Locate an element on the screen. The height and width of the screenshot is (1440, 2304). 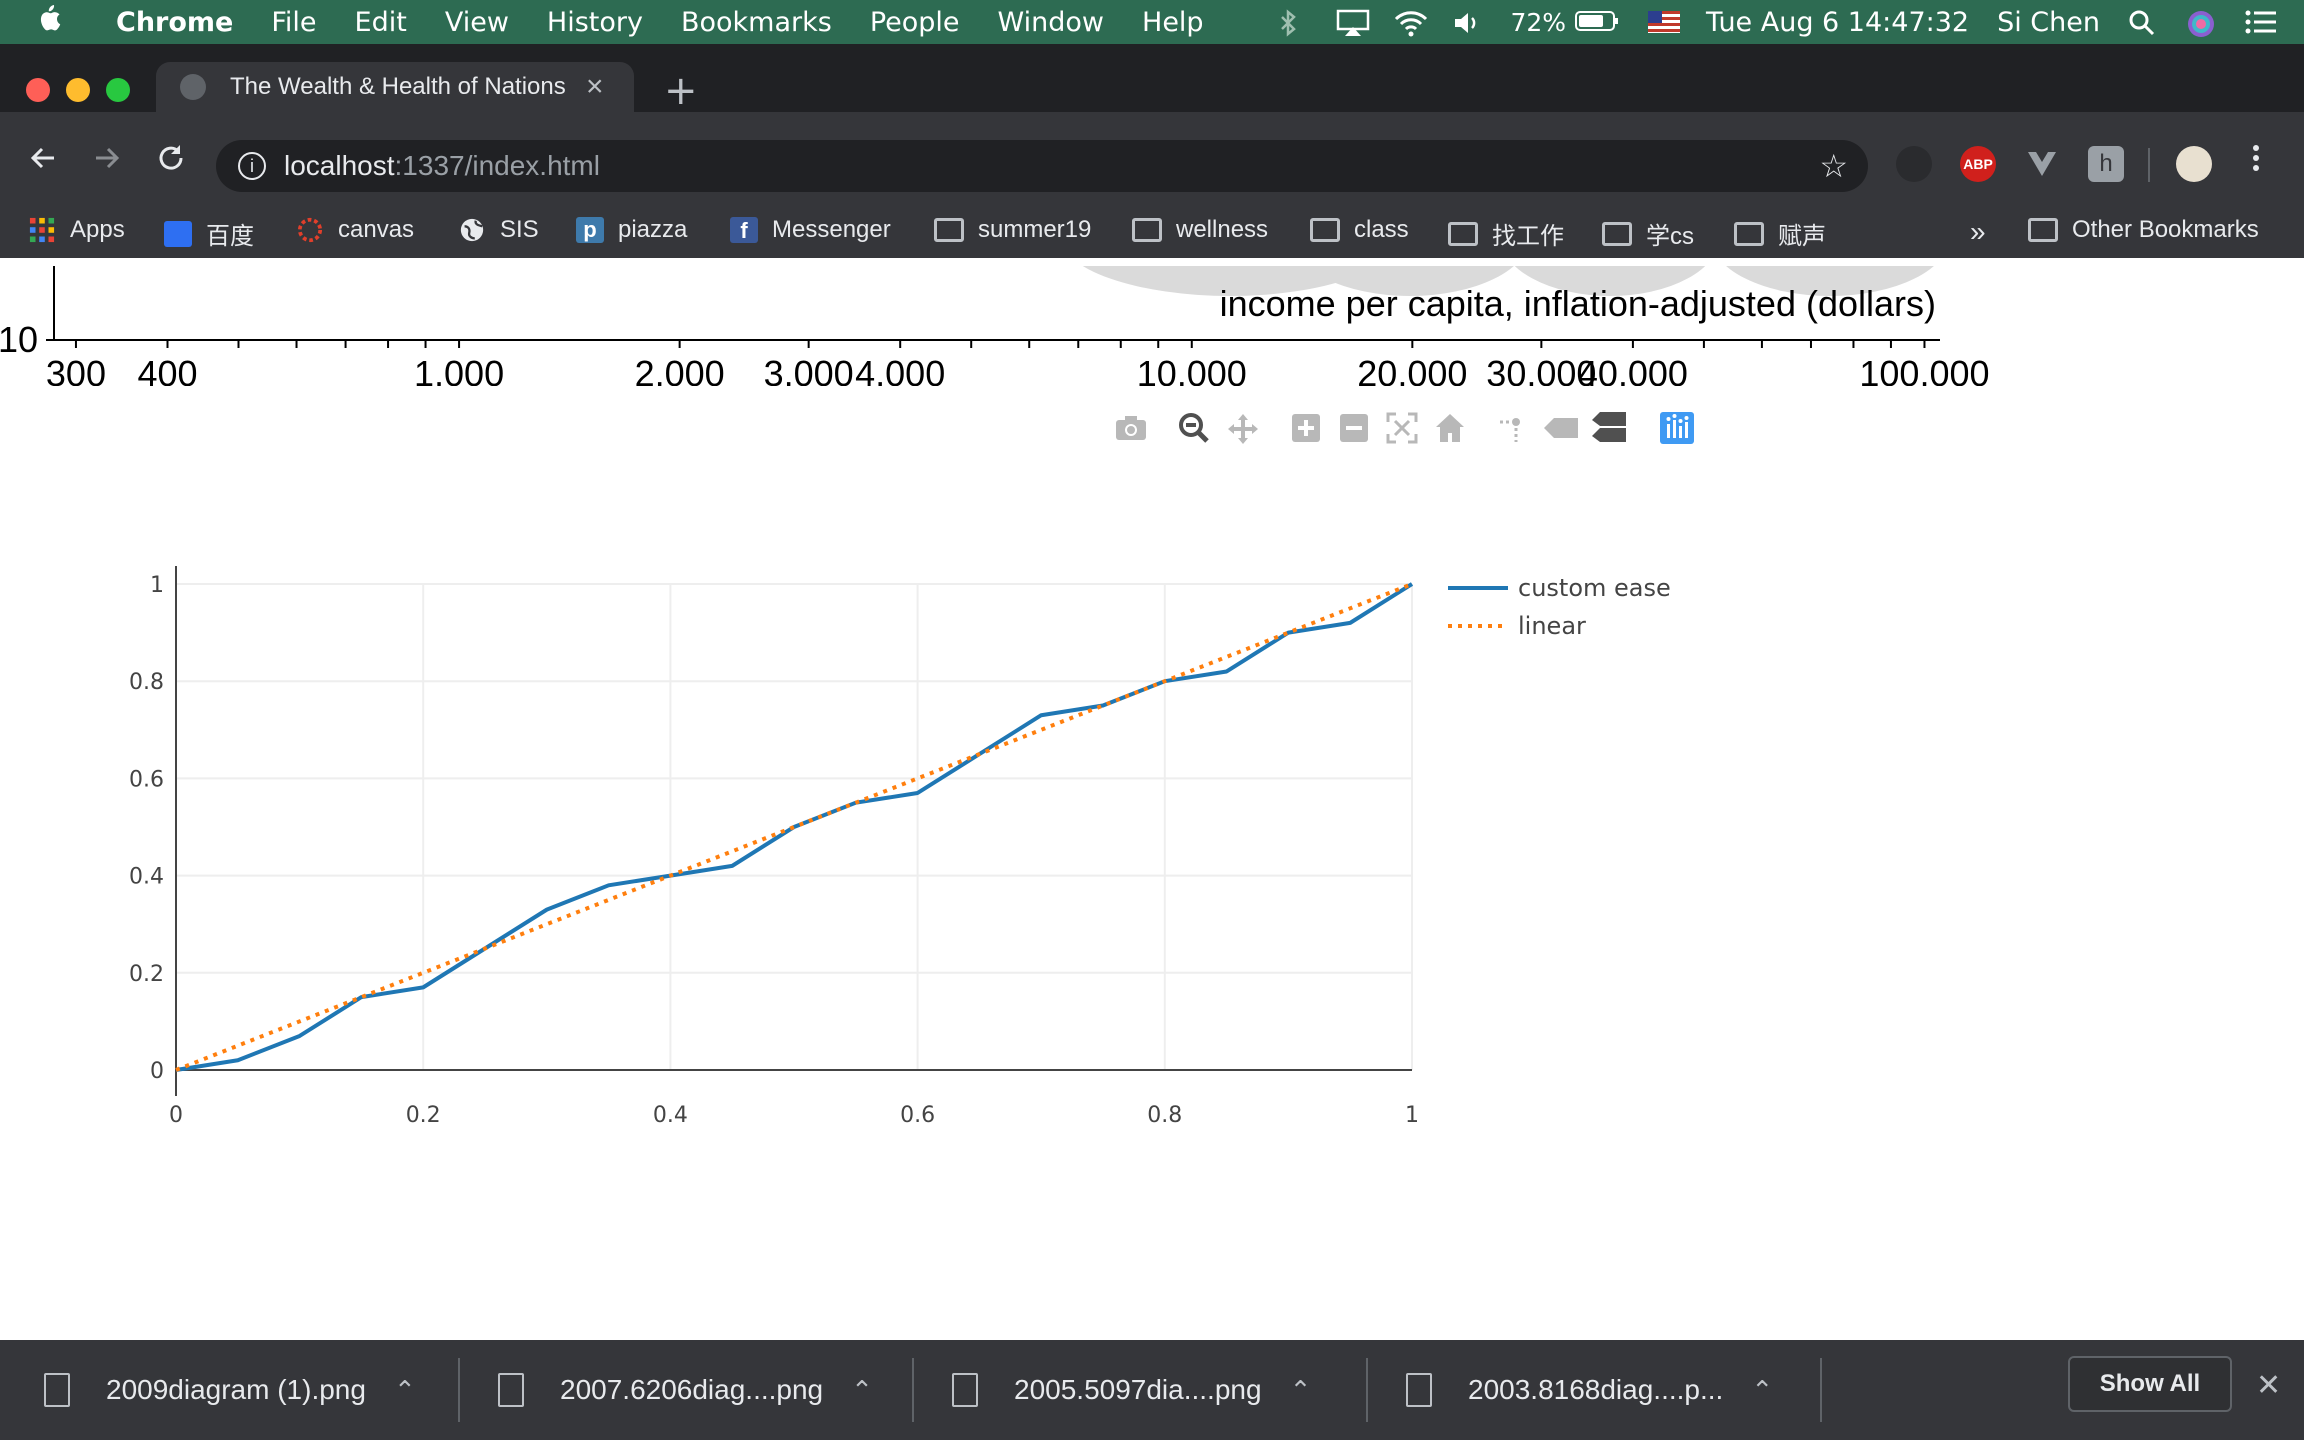
tab-title: The Wealth & Health of Nations is located at coordinates (398, 86).